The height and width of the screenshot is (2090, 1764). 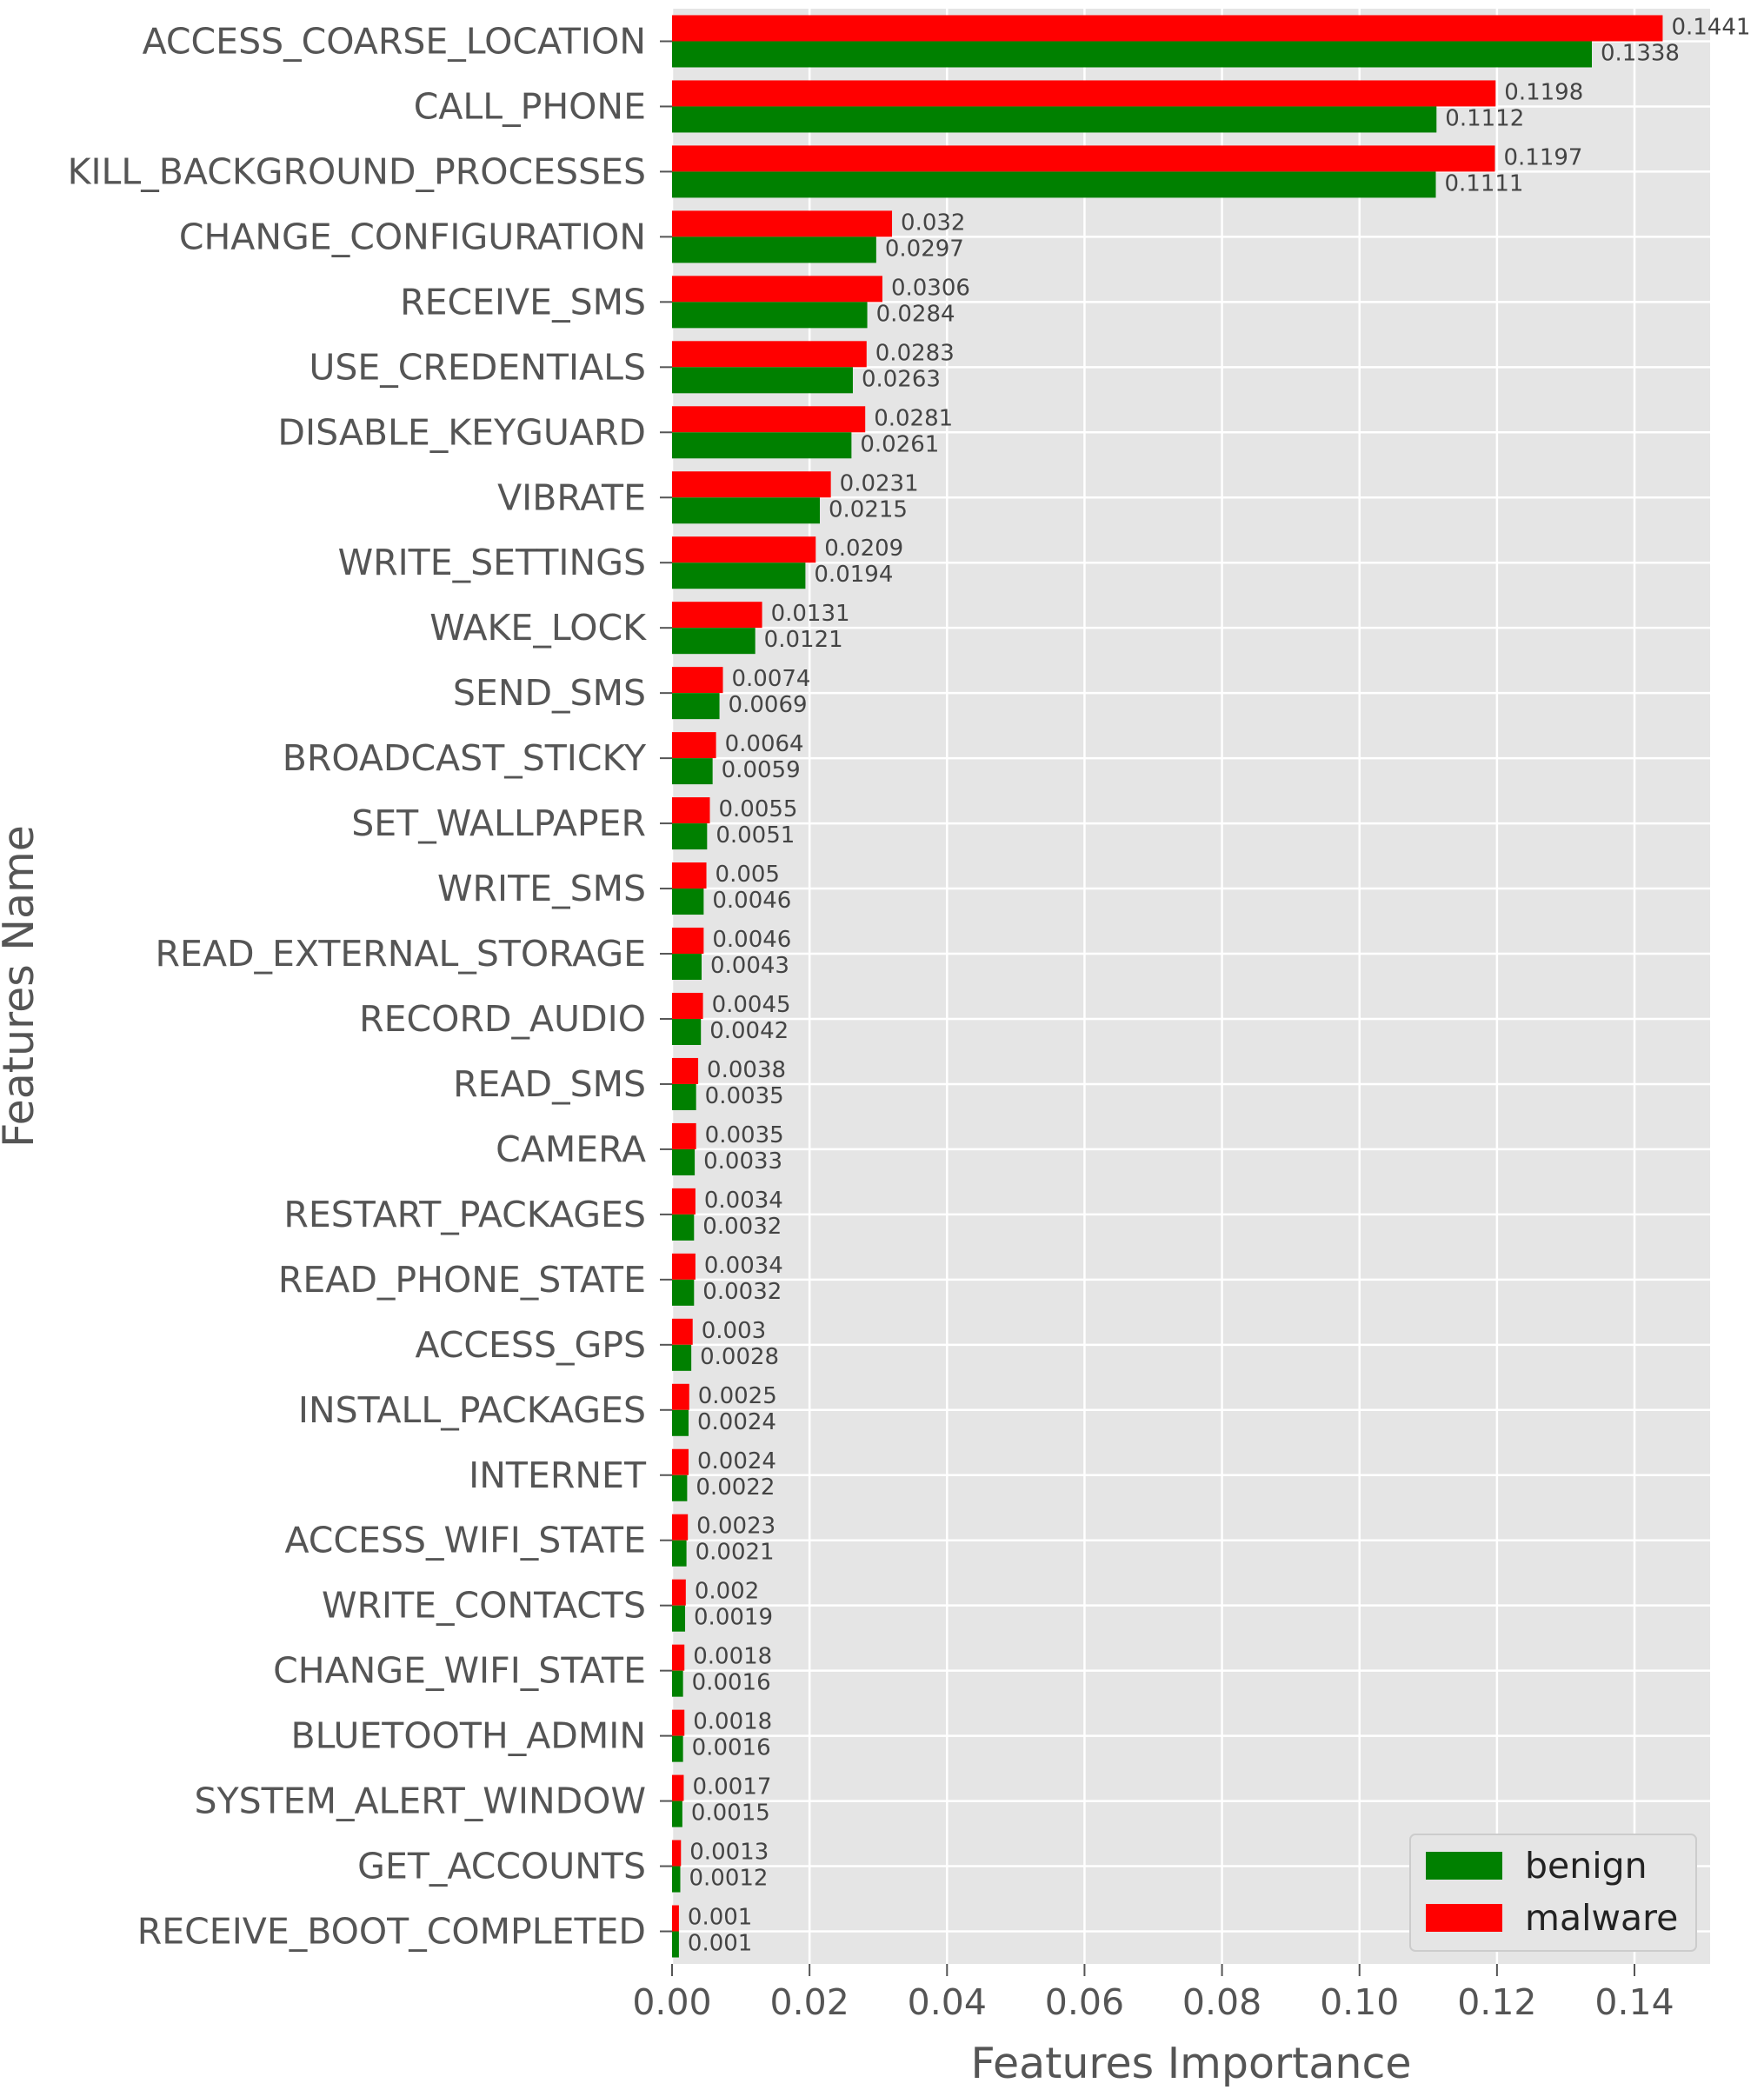 I want to click on value-label-benign: 0.0042, so click(x=749, y=1031).